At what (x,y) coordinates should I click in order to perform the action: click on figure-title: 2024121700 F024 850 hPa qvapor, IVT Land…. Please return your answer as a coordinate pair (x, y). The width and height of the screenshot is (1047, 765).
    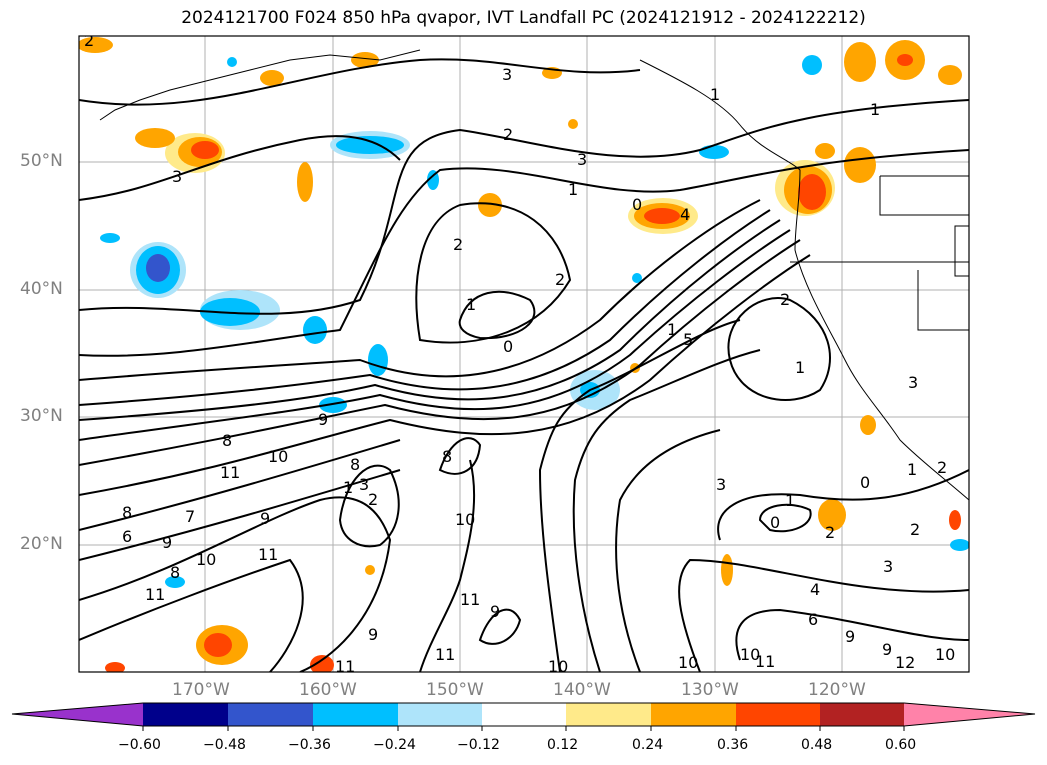
    Looking at the image, I should click on (523, 18).